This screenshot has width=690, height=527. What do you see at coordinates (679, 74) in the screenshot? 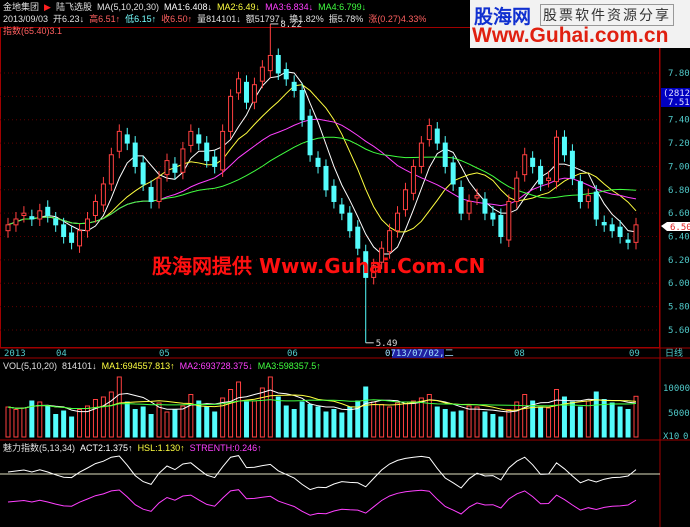
I see `ytick-label: 7.80` at bounding box center [679, 74].